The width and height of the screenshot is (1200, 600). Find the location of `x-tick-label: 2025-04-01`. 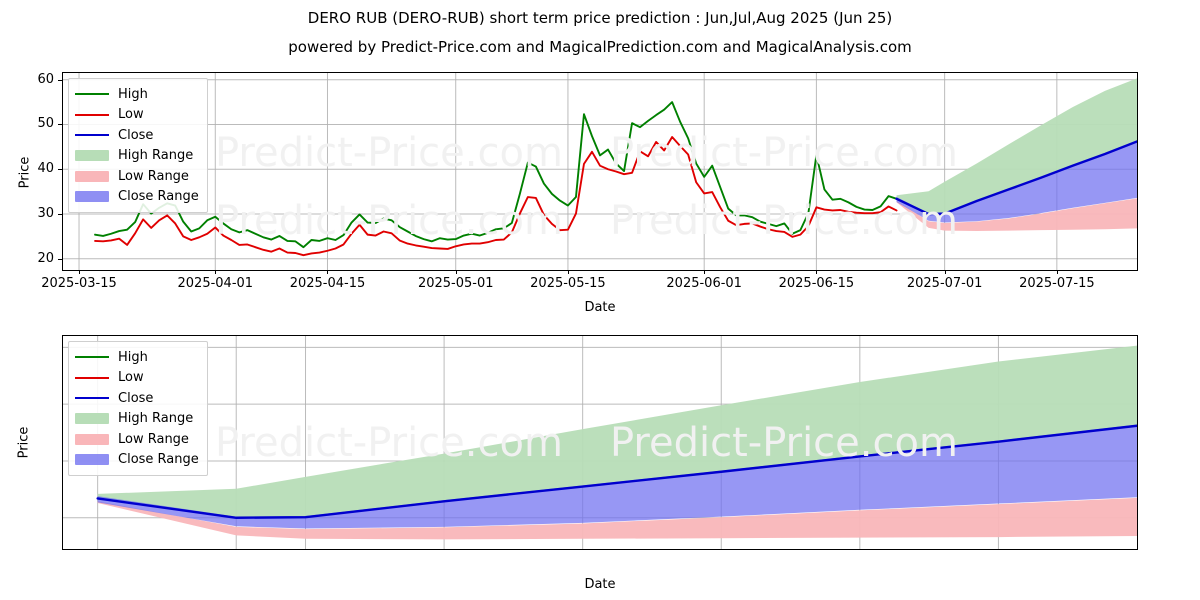

x-tick-label: 2025-04-01 is located at coordinates (215, 283).